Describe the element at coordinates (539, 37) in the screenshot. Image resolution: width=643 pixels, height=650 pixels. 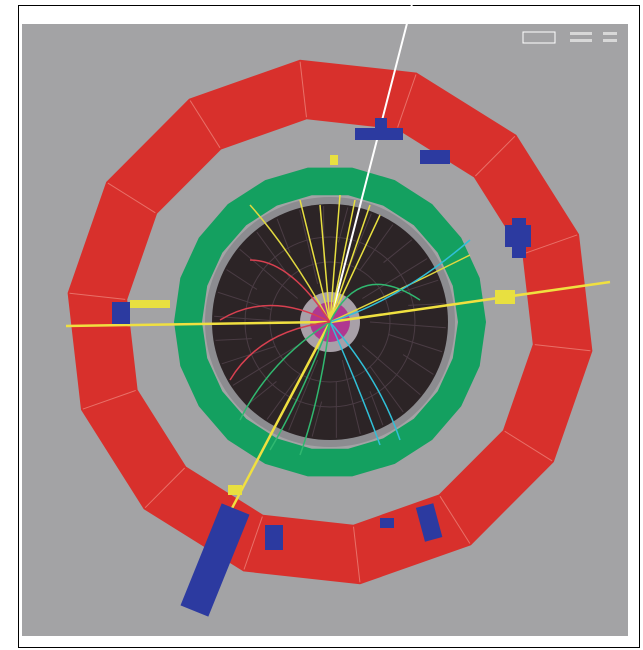
I see `legend-box` at that location.